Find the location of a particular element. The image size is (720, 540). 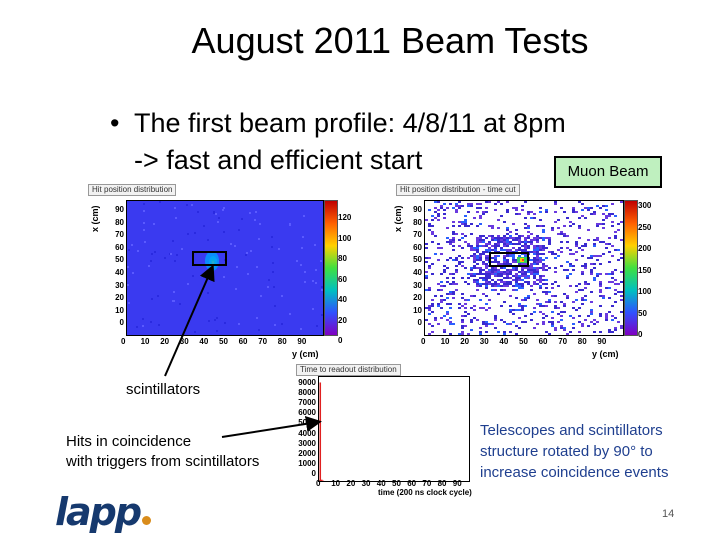

right-ytick: 20 is located at coordinates (417, 298).